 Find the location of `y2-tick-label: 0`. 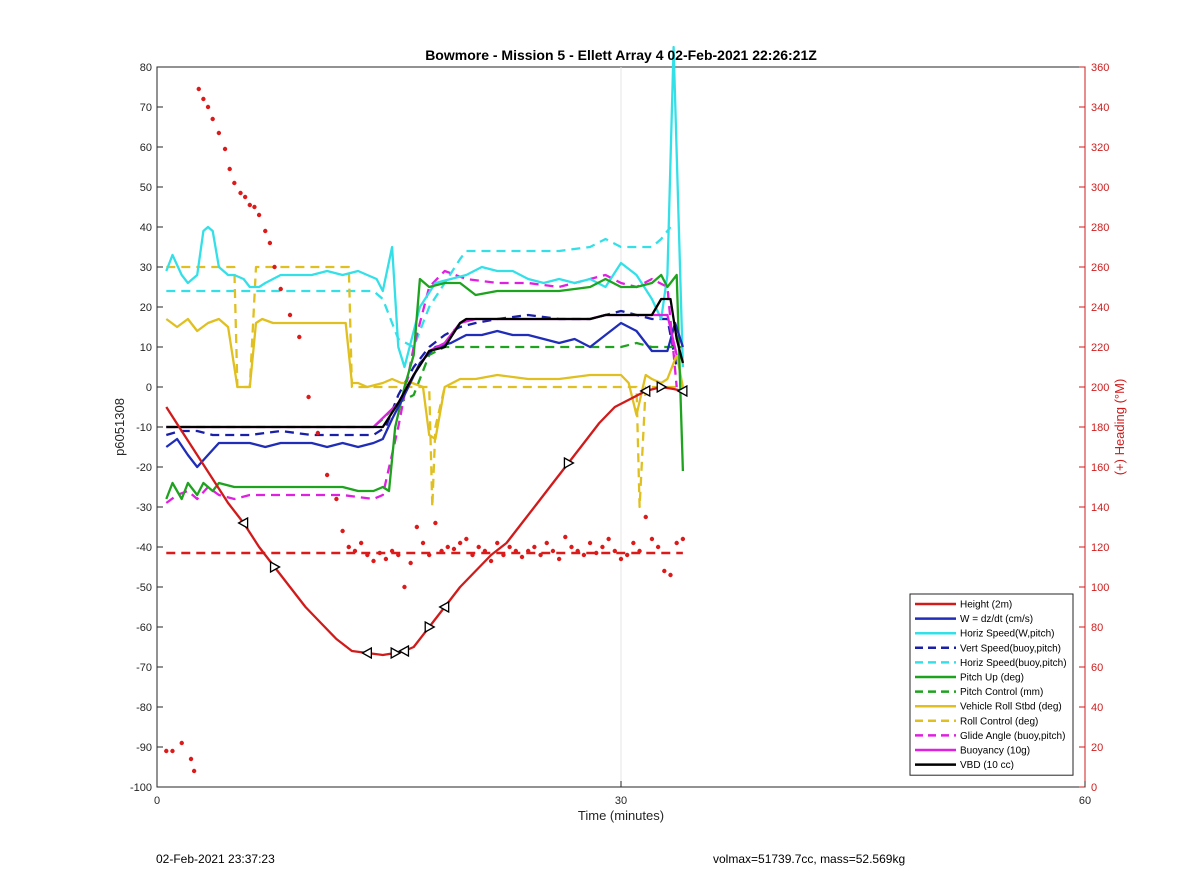

y2-tick-label: 0 is located at coordinates (1094, 788).